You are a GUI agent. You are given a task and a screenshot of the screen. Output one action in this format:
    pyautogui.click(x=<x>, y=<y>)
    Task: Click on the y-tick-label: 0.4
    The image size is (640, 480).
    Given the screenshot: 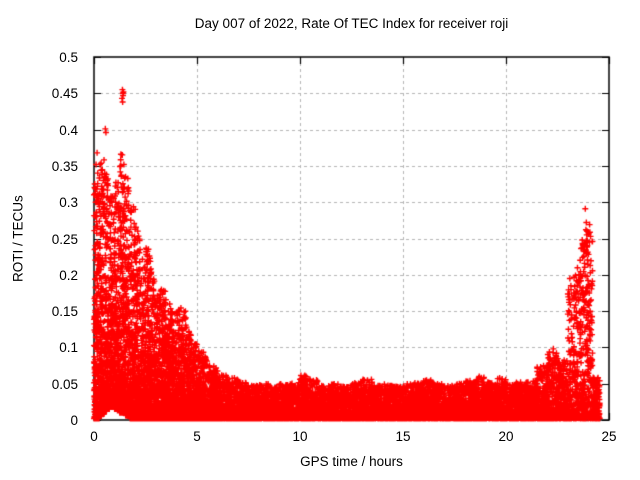 What is the action you would take?
    pyautogui.click(x=68, y=130)
    